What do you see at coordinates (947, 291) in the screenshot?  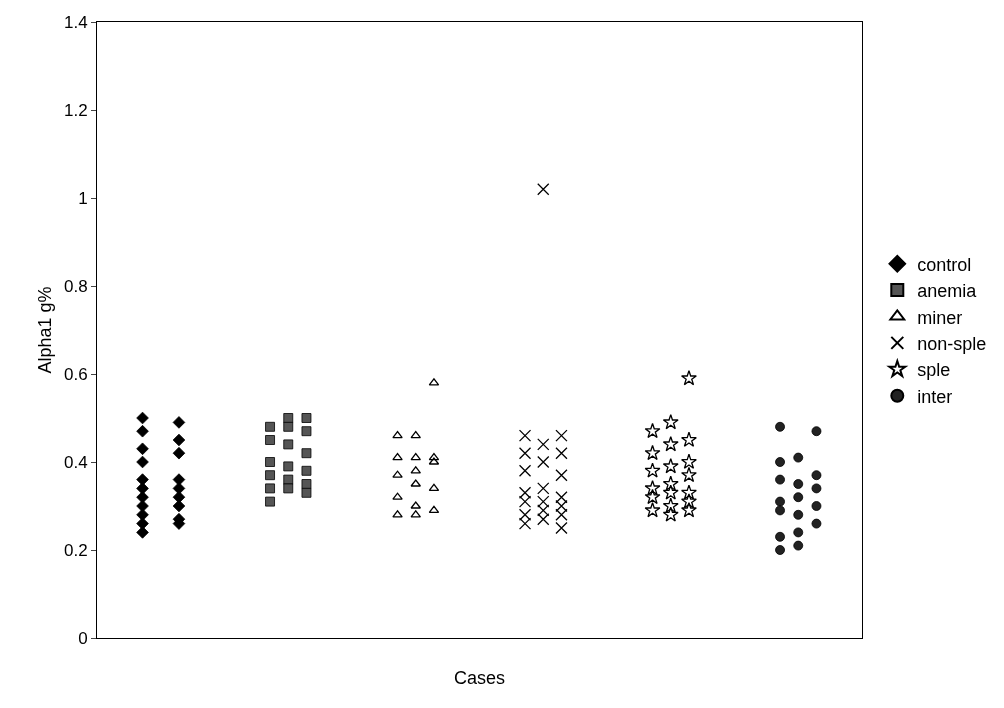 I see `legend-label: anemia` at bounding box center [947, 291].